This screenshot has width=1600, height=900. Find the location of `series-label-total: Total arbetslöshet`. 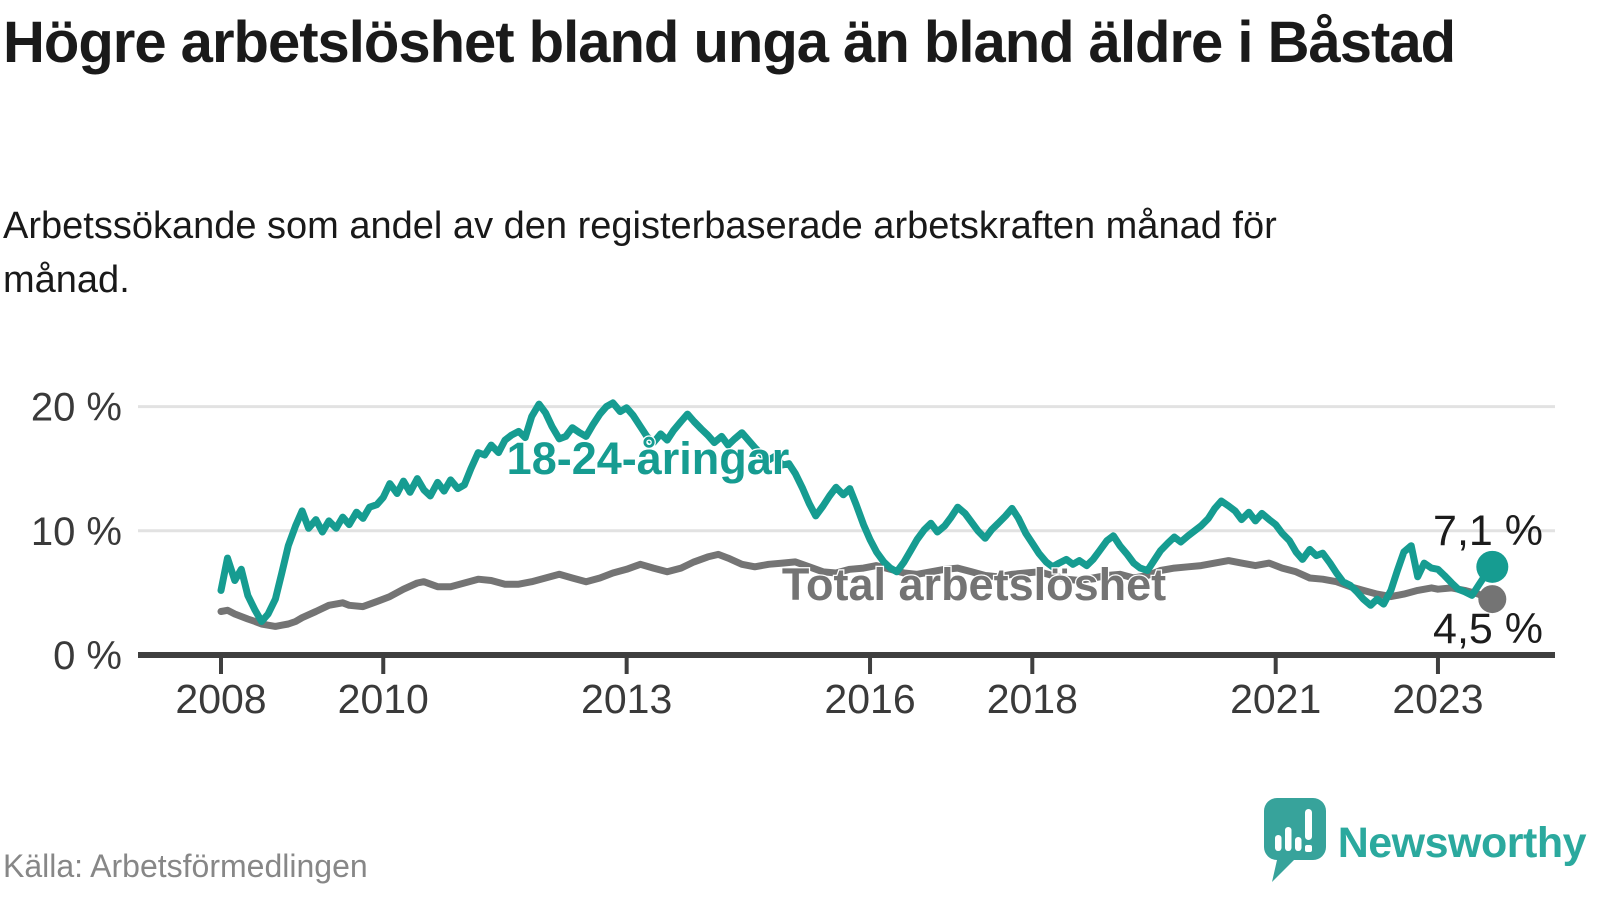

series-label-total: Total arbetslöshet is located at coordinates (974, 584).